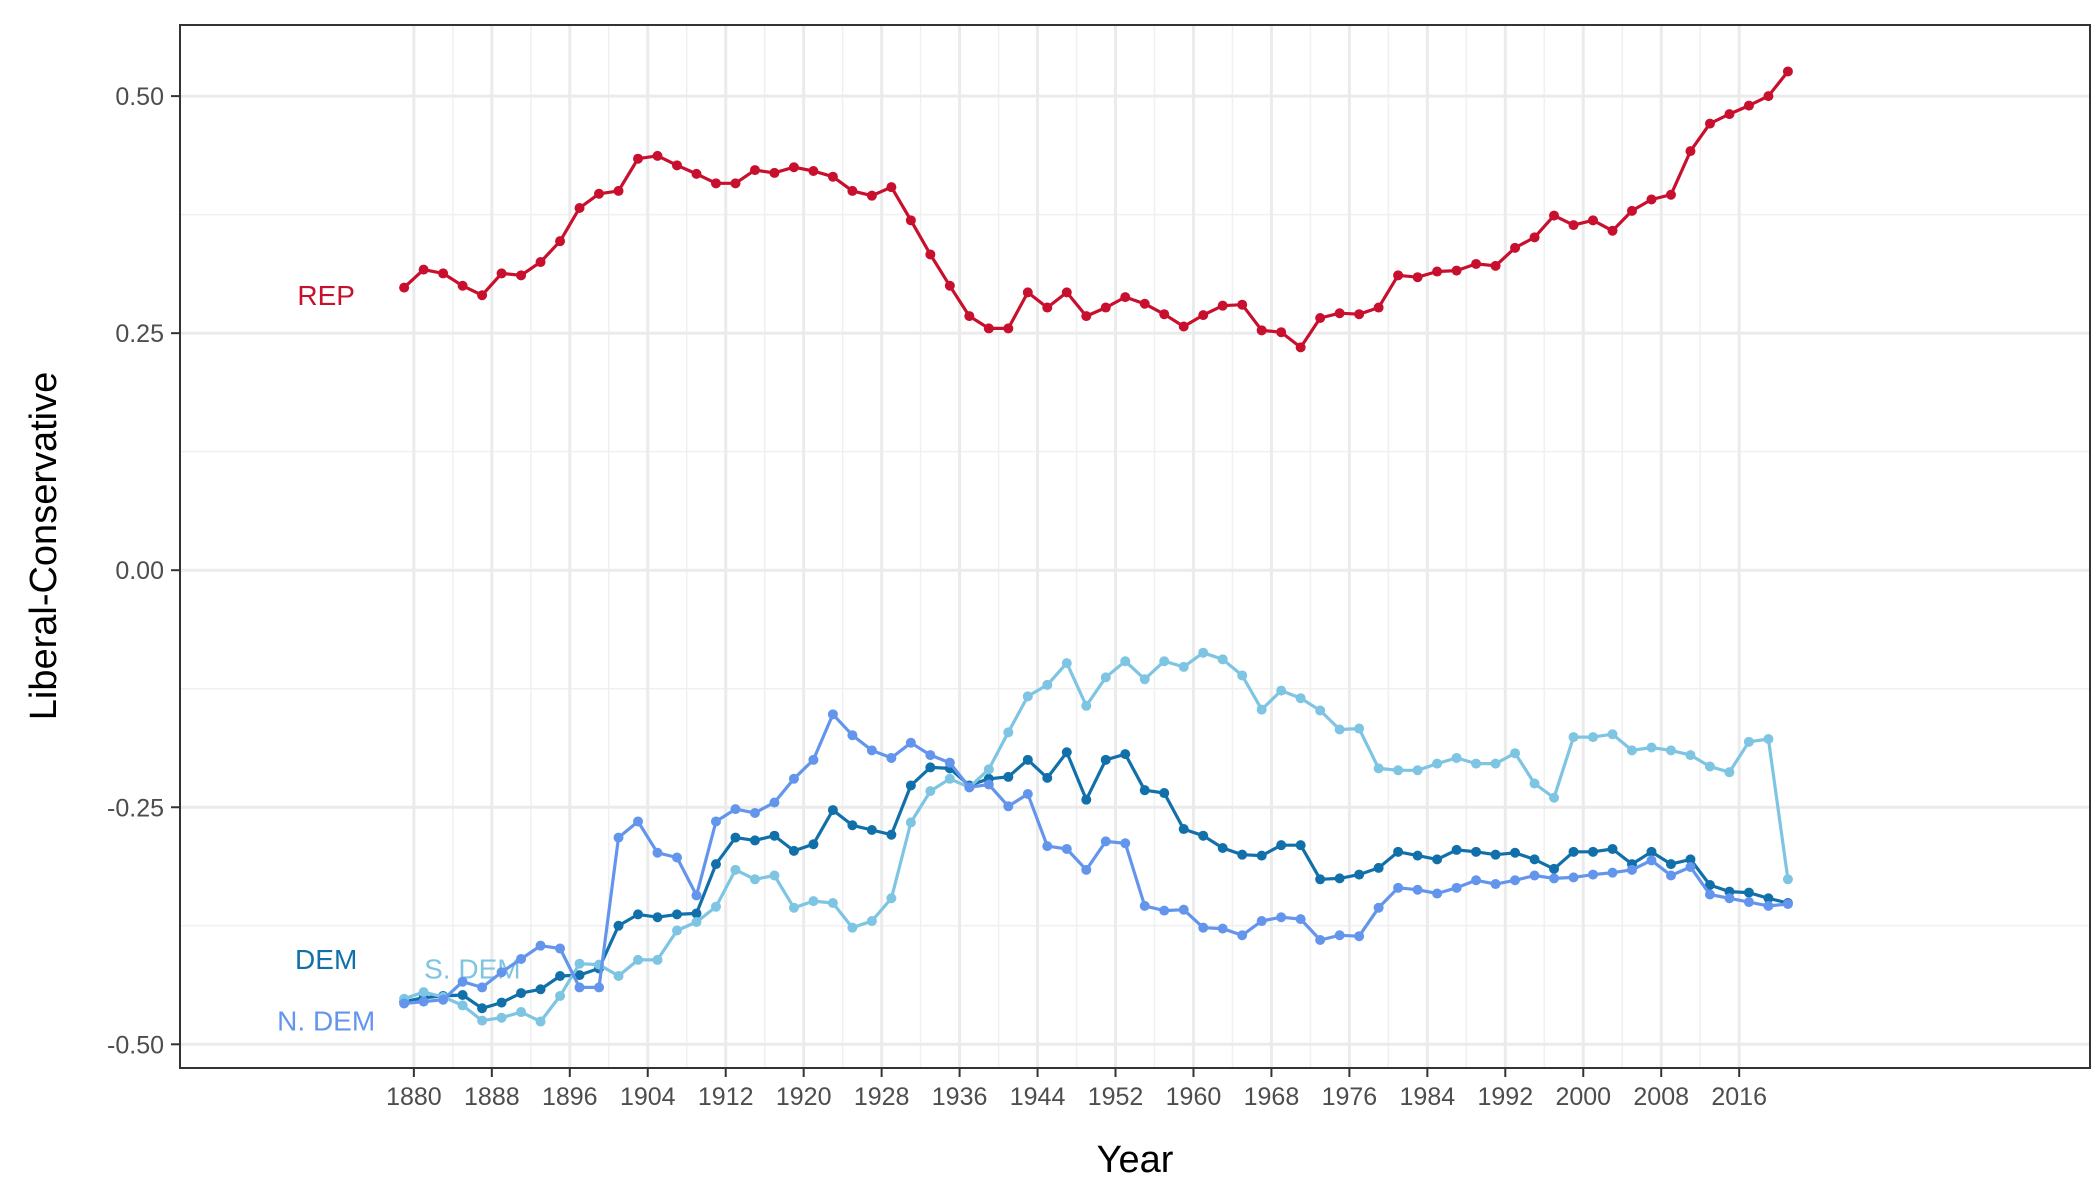 The height and width of the screenshot is (1200, 2100). Describe the element at coordinates (570, 1097) in the screenshot. I see `x-tick-label: 1896` at that location.